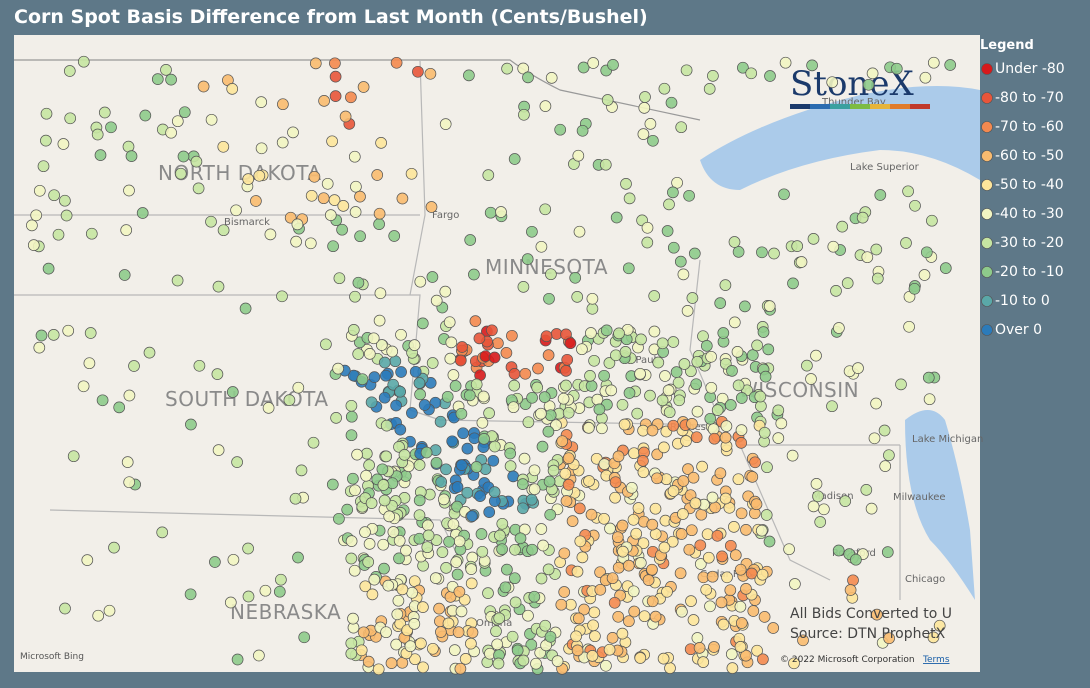 The width and height of the screenshot is (1090, 688). Describe the element at coordinates (871, 614) in the screenshot. I see `note: All Bids Converted to U` at that location.